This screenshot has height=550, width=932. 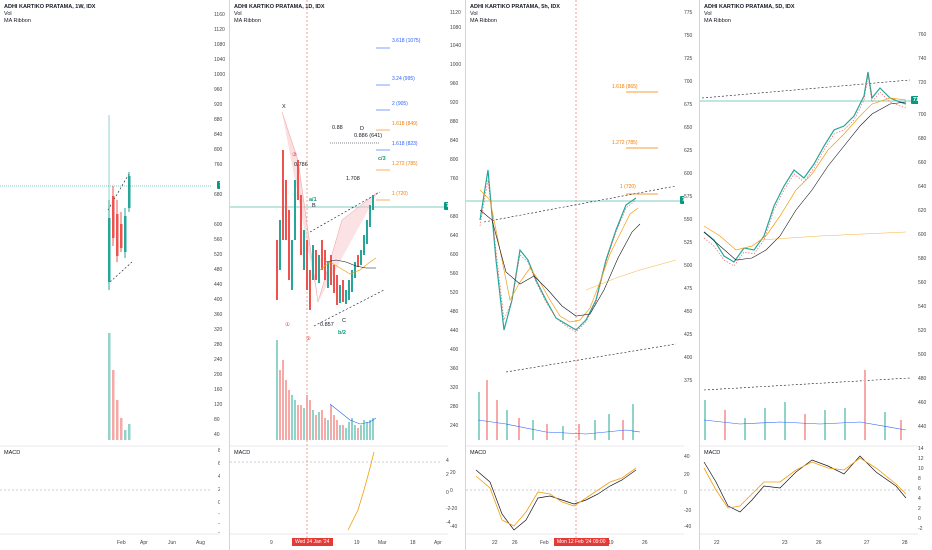 What do you see at coordinates (867, 543) in the screenshot?
I see `x-tick: 27` at bounding box center [867, 543].